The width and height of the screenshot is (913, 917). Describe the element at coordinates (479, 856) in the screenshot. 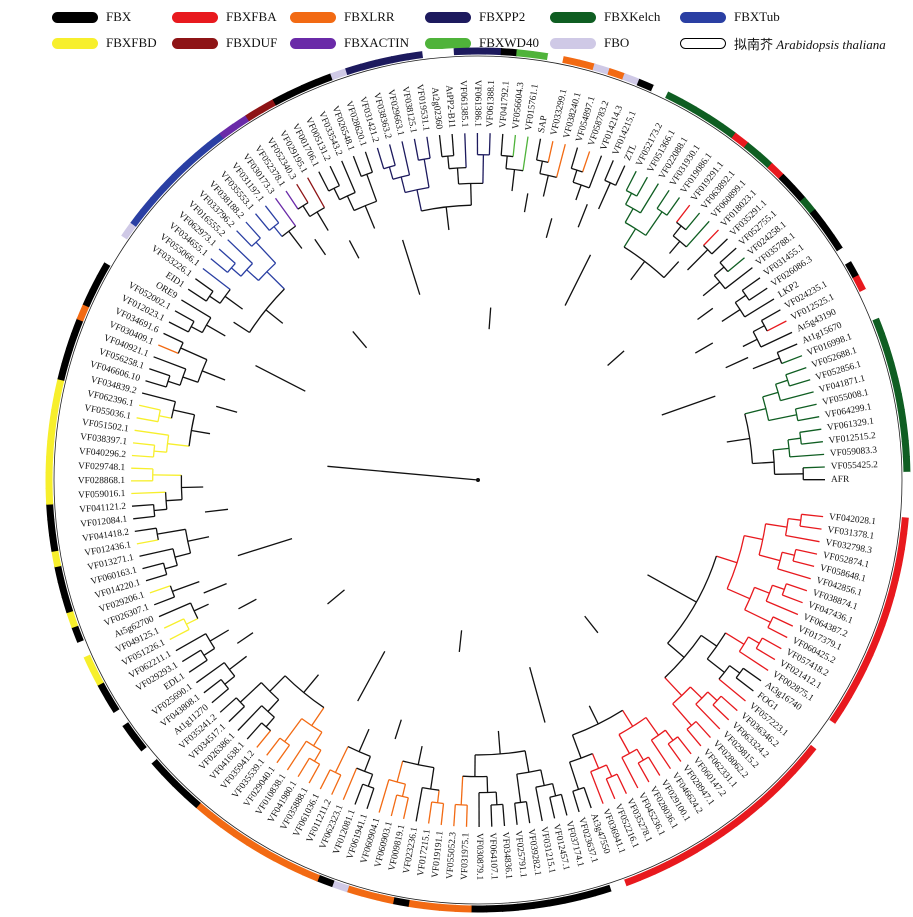

I see `leaf-label: VF030879.1` at that location.